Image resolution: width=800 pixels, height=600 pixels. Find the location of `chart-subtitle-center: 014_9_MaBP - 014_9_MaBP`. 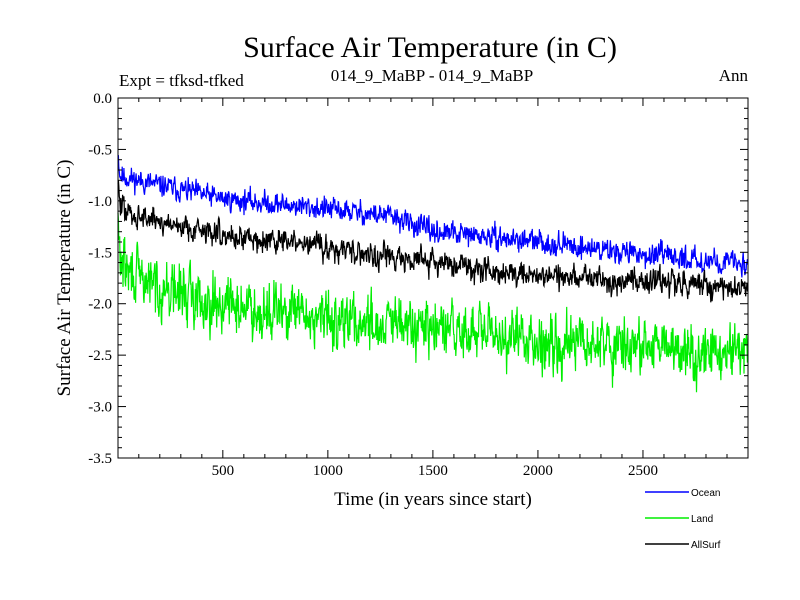

chart-subtitle-center: 014_9_MaBP - 014_9_MaBP is located at coordinates (432, 75).